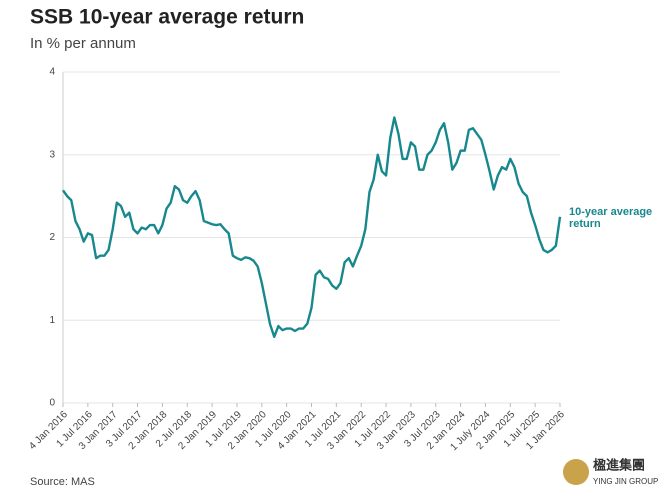 The image size is (668, 498). Describe the element at coordinates (625, 481) in the screenshot. I see `logo-subname: YING JIN GROUP` at that location.